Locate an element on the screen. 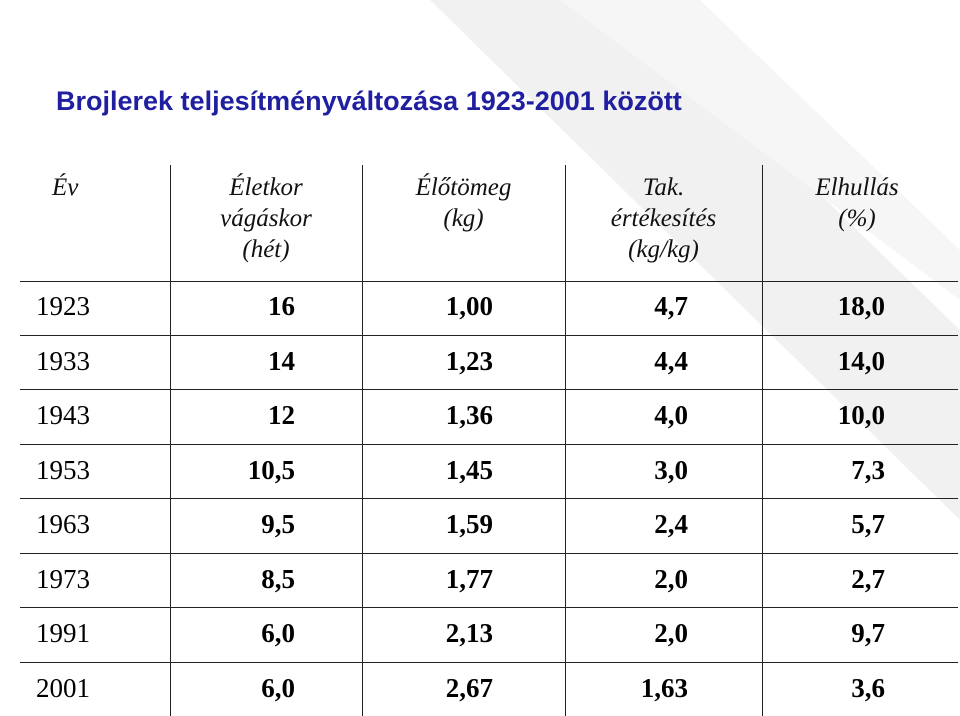  header-cell: Élőtömeg (kg) is located at coordinates (463, 203).